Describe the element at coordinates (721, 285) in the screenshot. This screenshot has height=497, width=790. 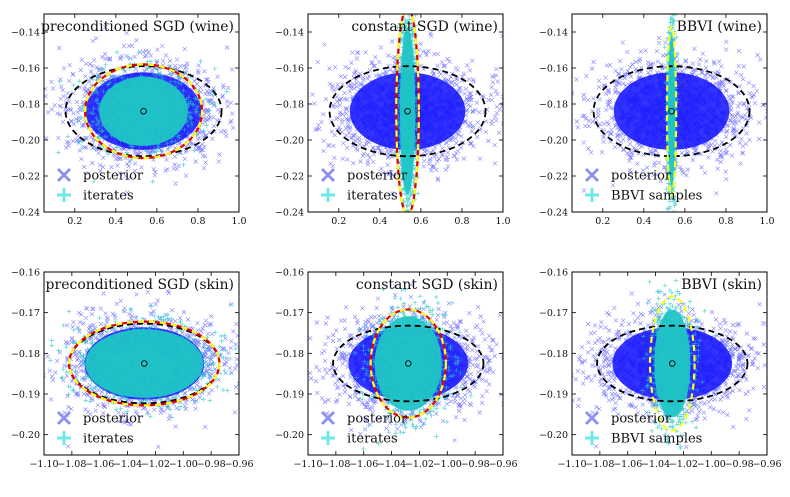
I see `panel-title: BBVI (skin)` at that location.